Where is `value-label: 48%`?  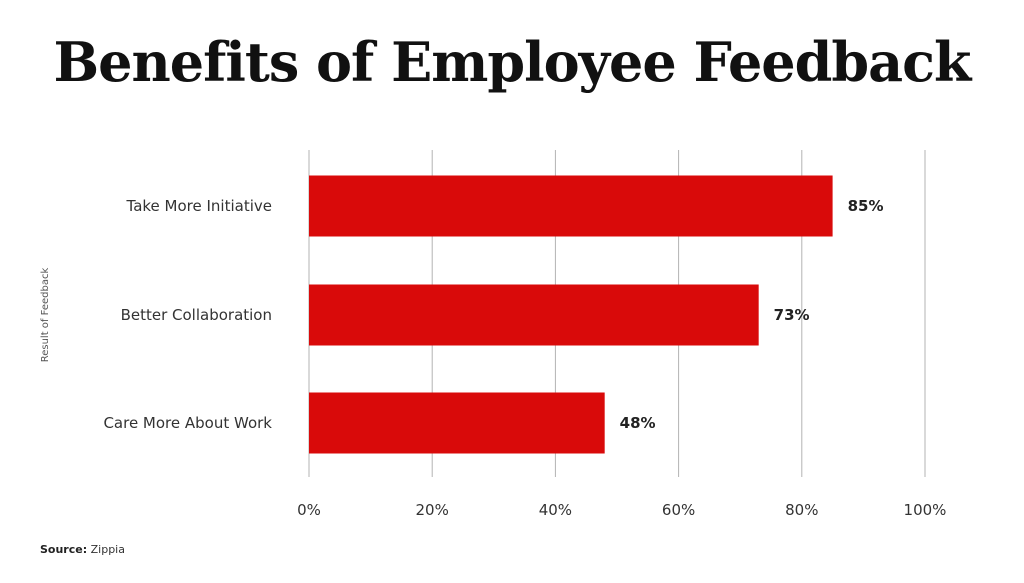 value-label: 48% is located at coordinates (638, 423).